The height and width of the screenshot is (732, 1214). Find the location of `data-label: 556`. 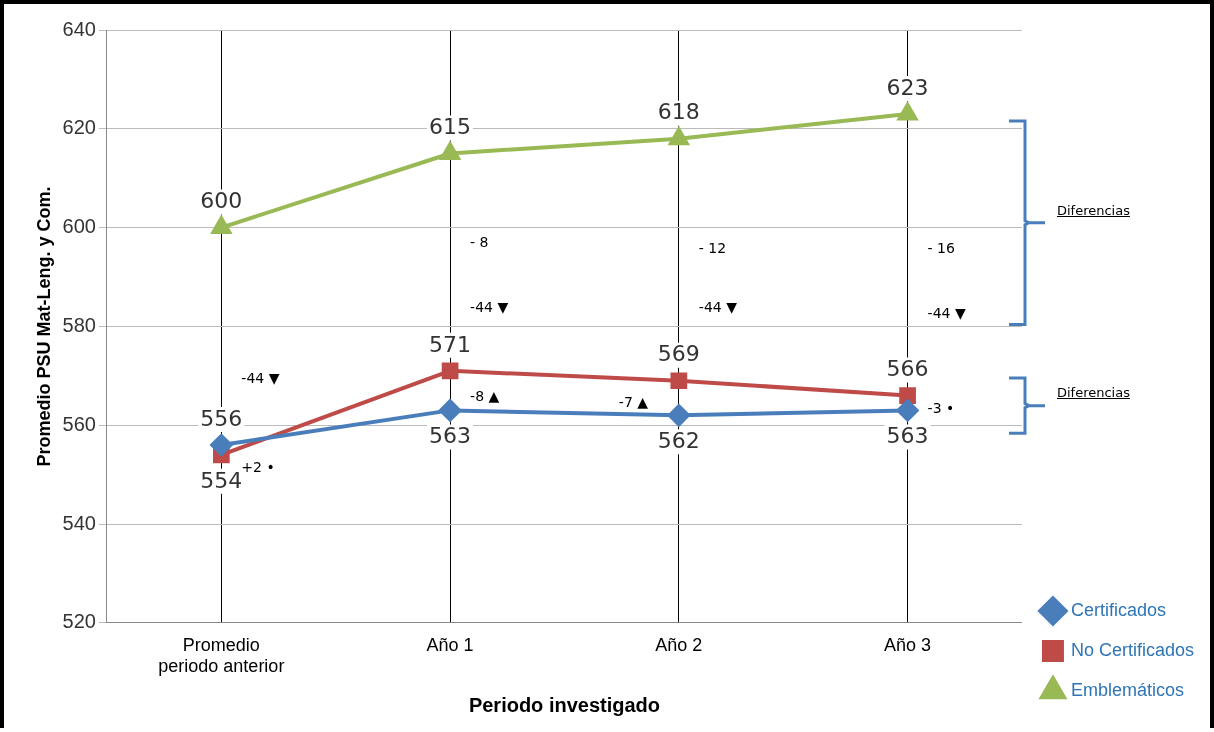

data-label: 556 is located at coordinates (221, 418).